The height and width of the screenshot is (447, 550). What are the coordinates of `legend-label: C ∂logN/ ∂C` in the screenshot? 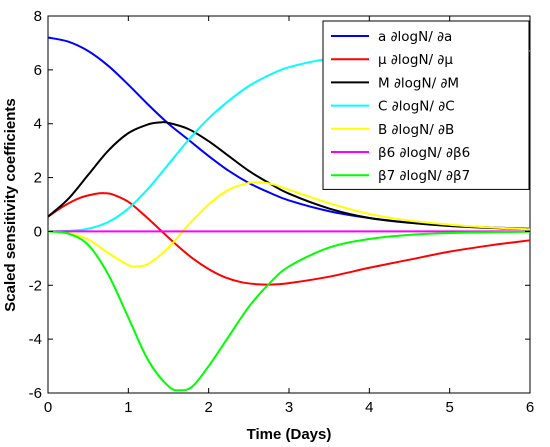 It's located at (416, 107).